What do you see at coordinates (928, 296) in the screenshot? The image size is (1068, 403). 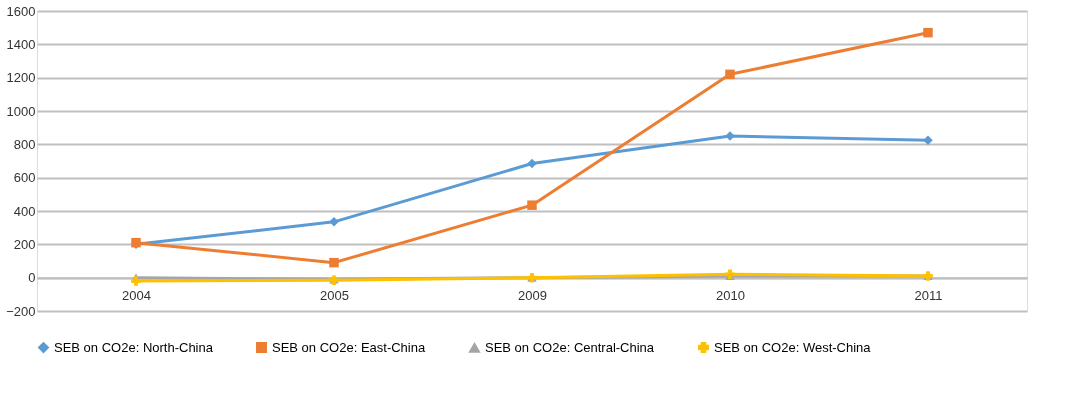 I see `x-tick-label: 2011` at bounding box center [928, 296].